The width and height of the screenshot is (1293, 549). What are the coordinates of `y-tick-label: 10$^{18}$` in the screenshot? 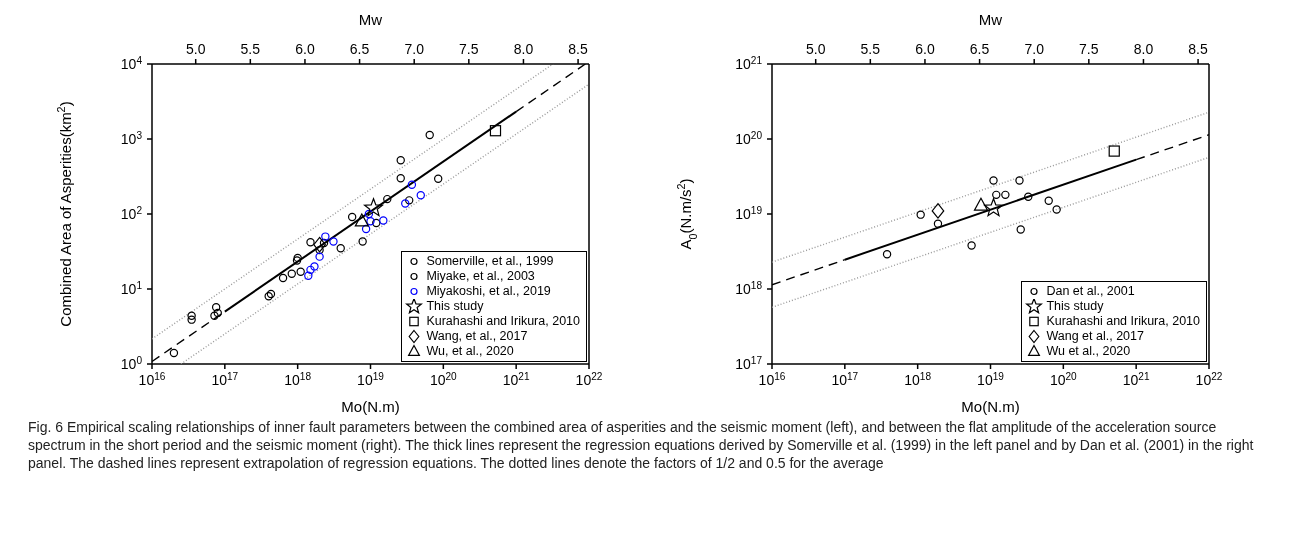 It's located at (749, 288).